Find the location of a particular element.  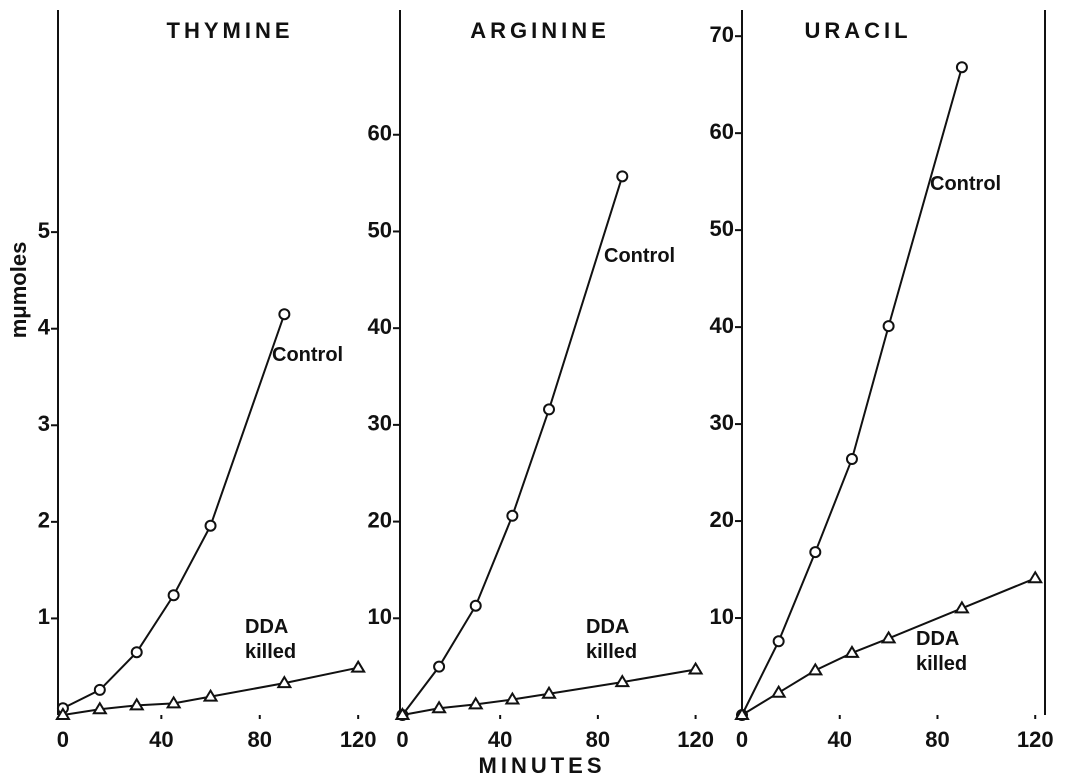

panel-title: URACIL is located at coordinates (857, 30).